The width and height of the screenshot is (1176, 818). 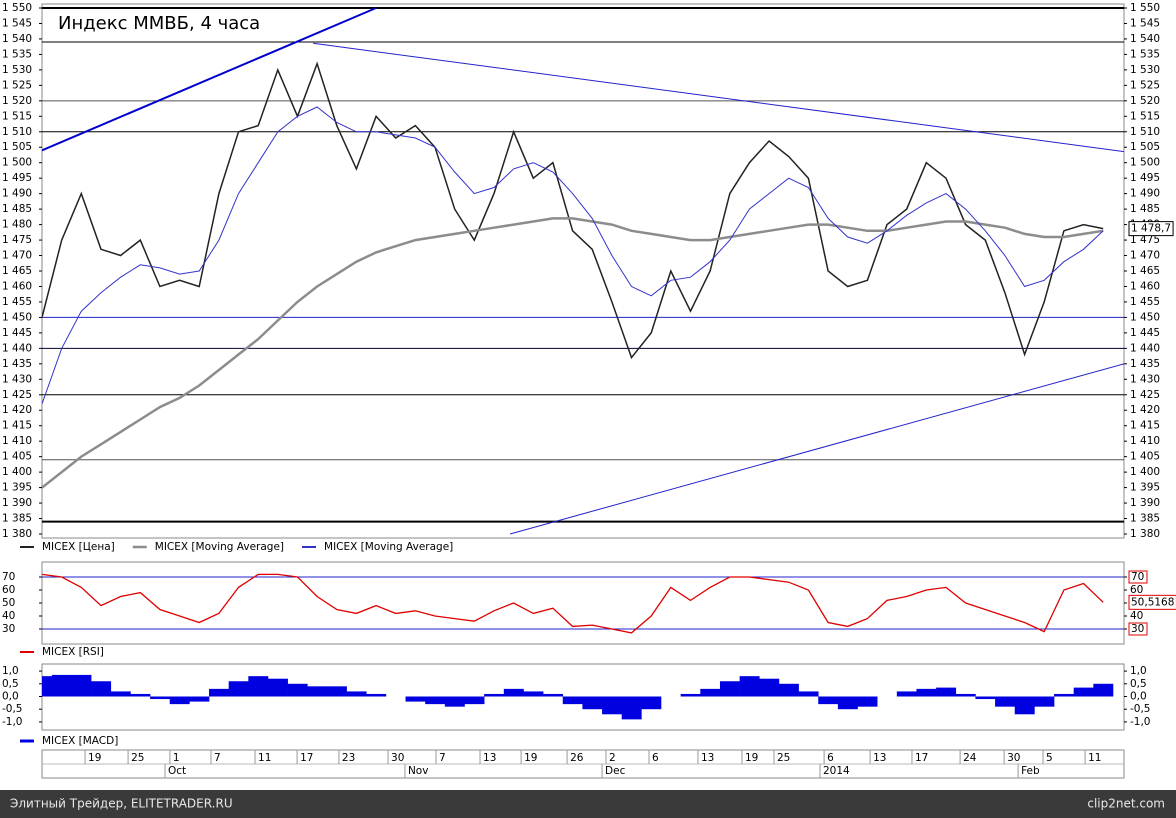 What do you see at coordinates (442, 758) in the screenshot?
I see `x-tick-label: 7` at bounding box center [442, 758].